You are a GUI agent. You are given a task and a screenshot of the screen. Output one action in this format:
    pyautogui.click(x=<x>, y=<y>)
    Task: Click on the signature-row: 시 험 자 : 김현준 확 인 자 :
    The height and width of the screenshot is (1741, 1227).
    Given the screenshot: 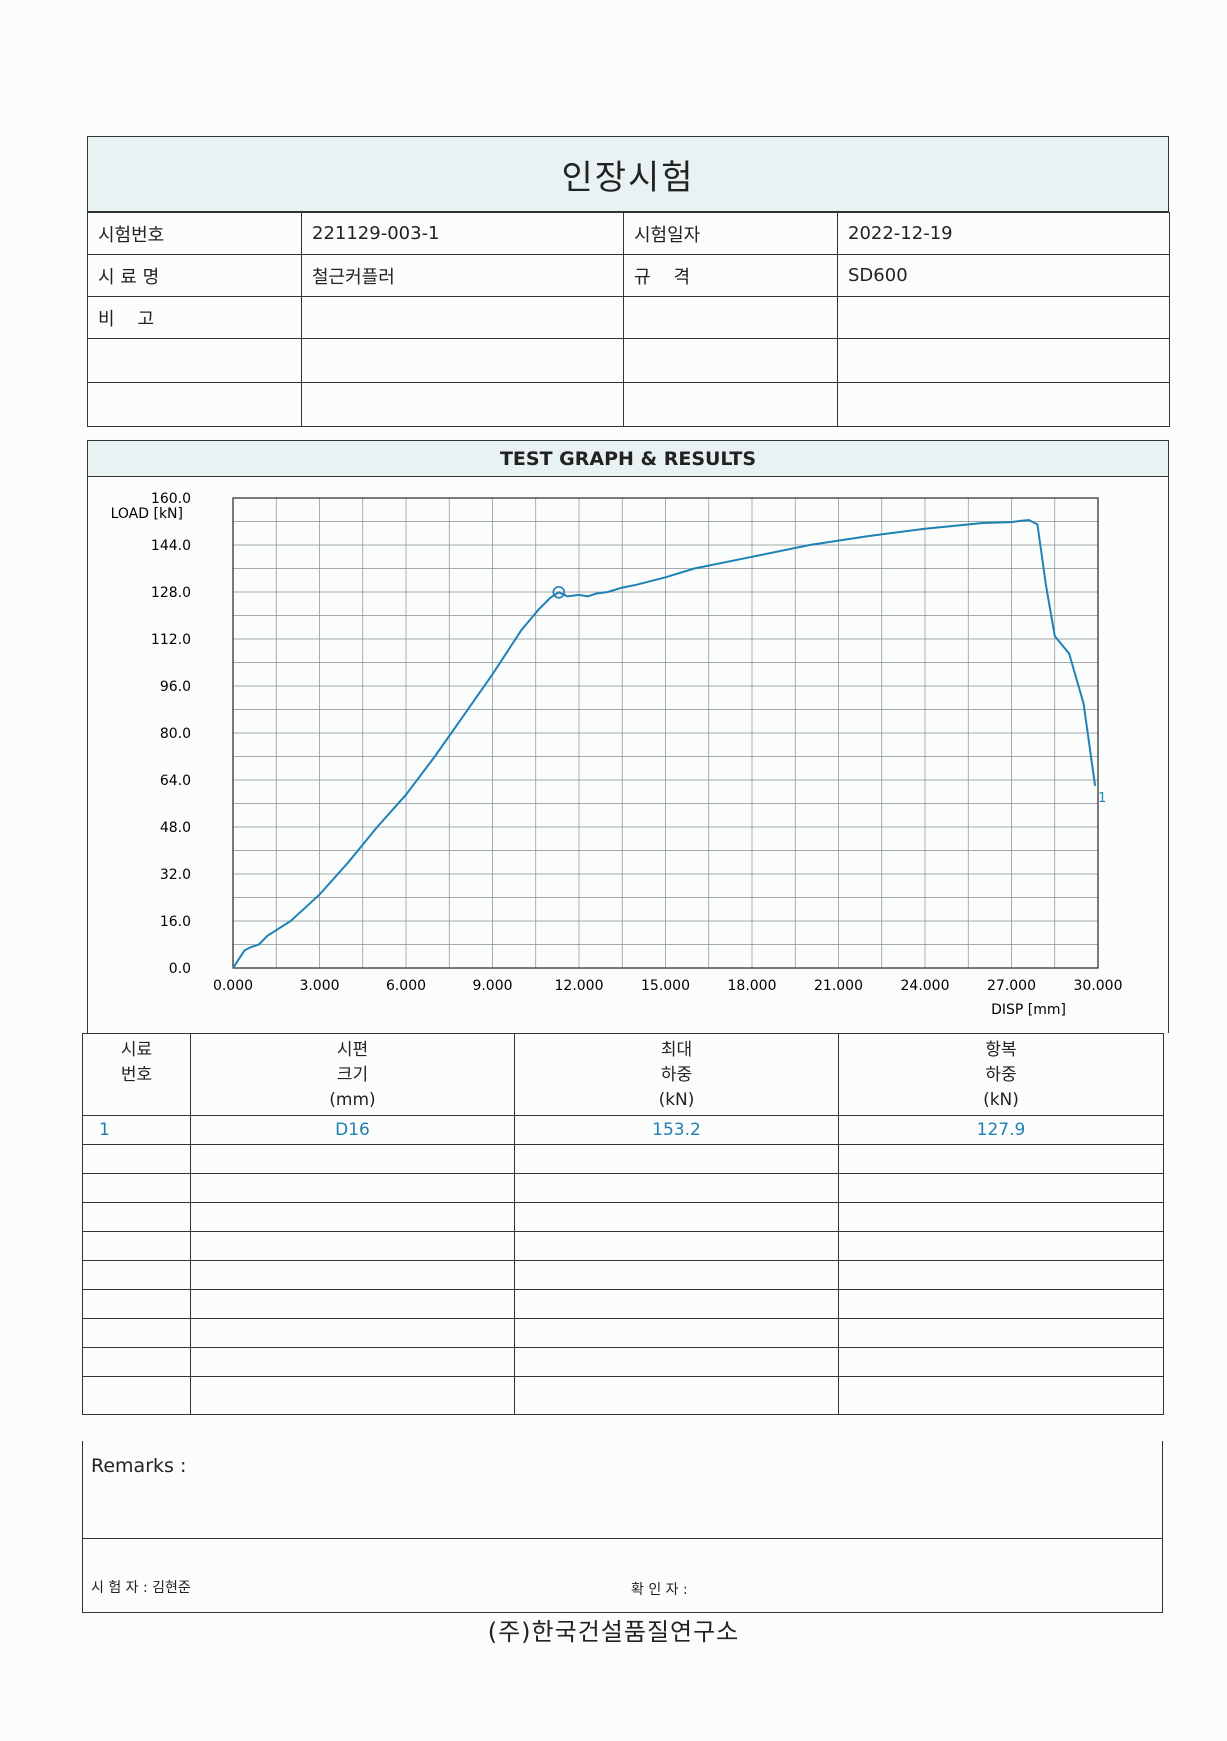 What is the action you would take?
    pyautogui.click(x=622, y=1576)
    